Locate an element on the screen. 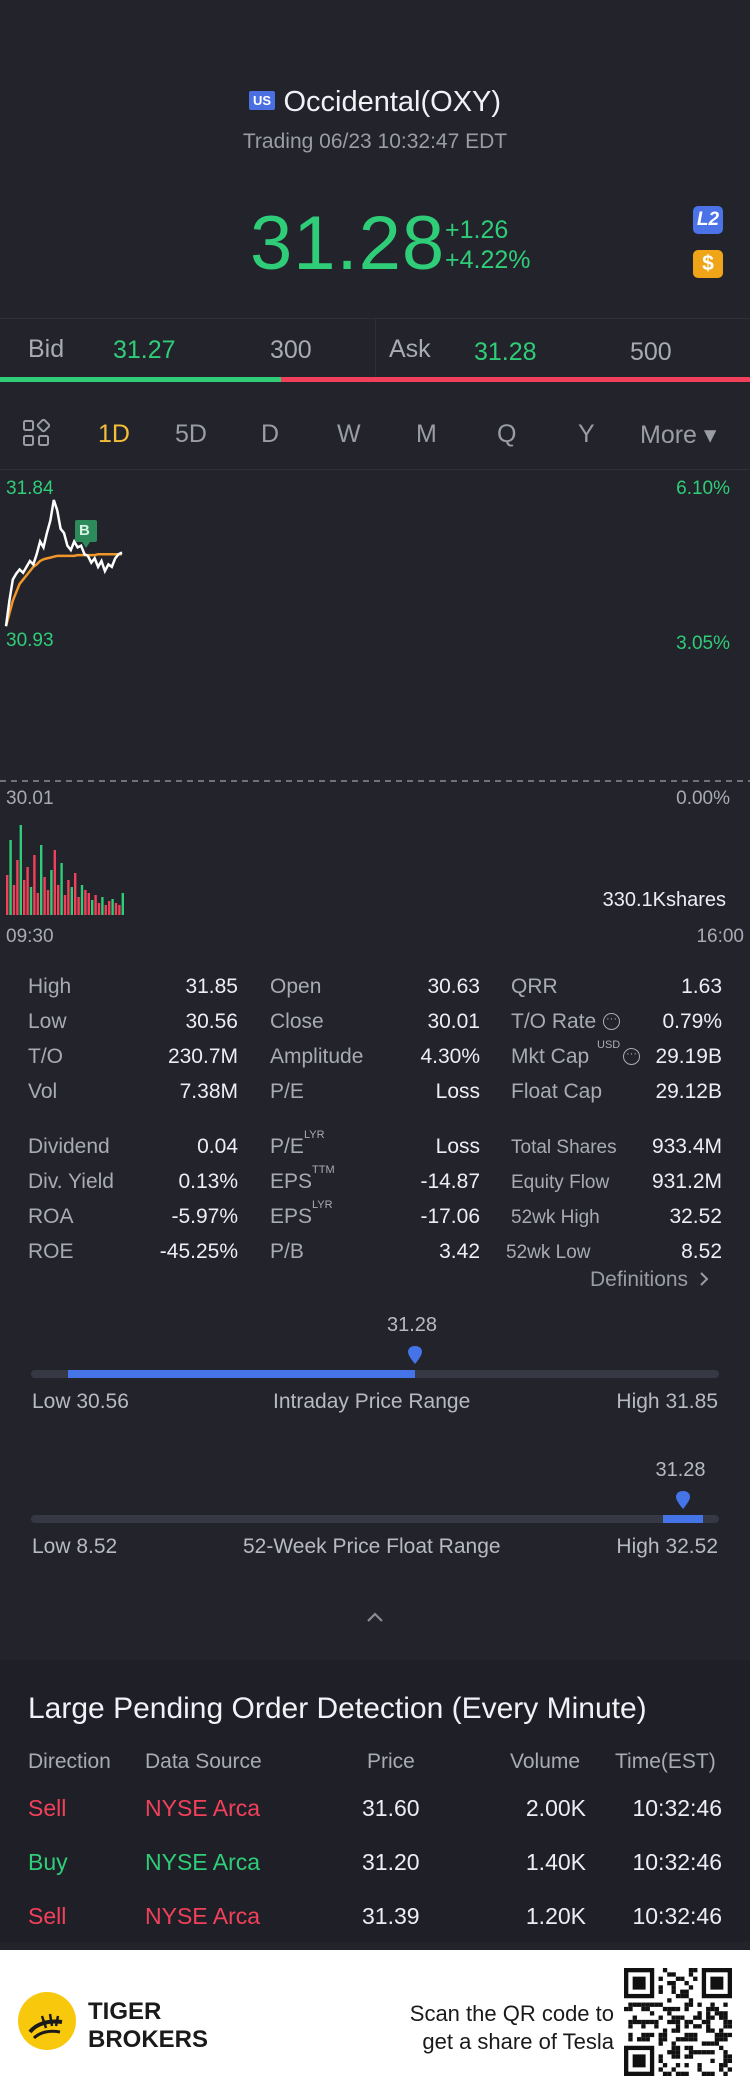 The height and width of the screenshot is (2098, 750). tab-5d: 5D is located at coordinates (191, 434).